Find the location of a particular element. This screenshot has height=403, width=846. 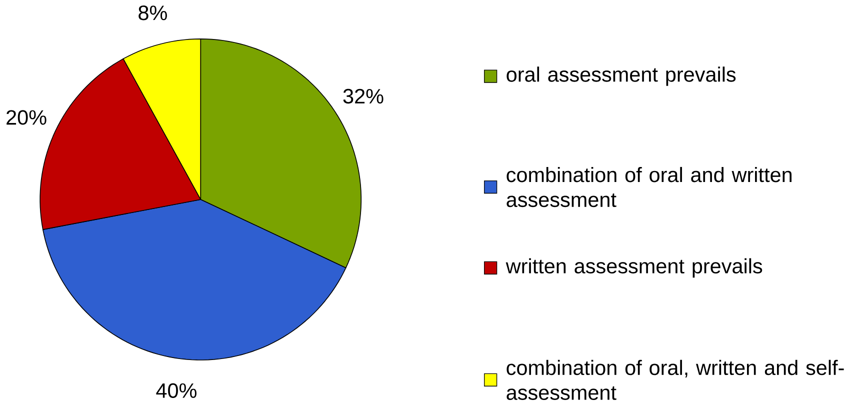

legend-label: combination of oral and written assessment is located at coordinates (649, 186).